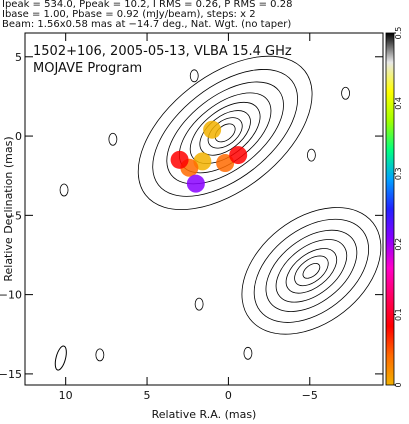  I want to click on x-tick-label: 5, so click(147, 395).